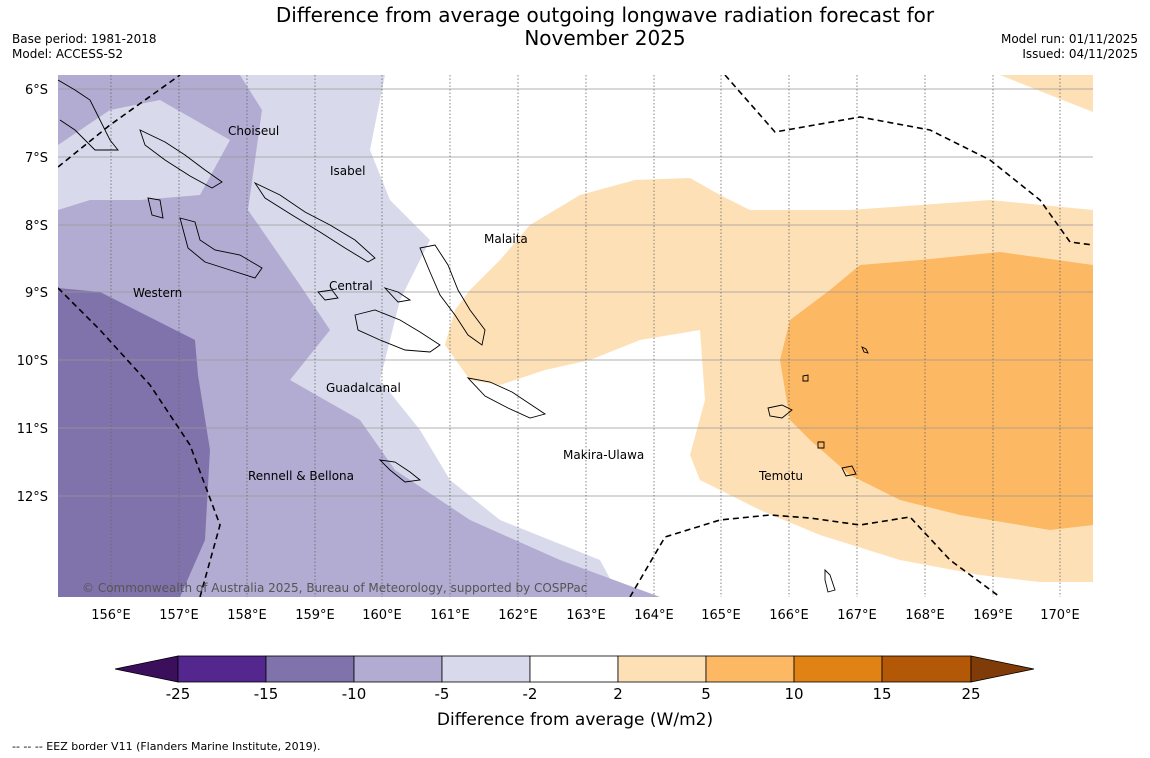 The image size is (1150, 758). What do you see at coordinates (328, 295) in the screenshot?
I see `florida-islands` at bounding box center [328, 295].